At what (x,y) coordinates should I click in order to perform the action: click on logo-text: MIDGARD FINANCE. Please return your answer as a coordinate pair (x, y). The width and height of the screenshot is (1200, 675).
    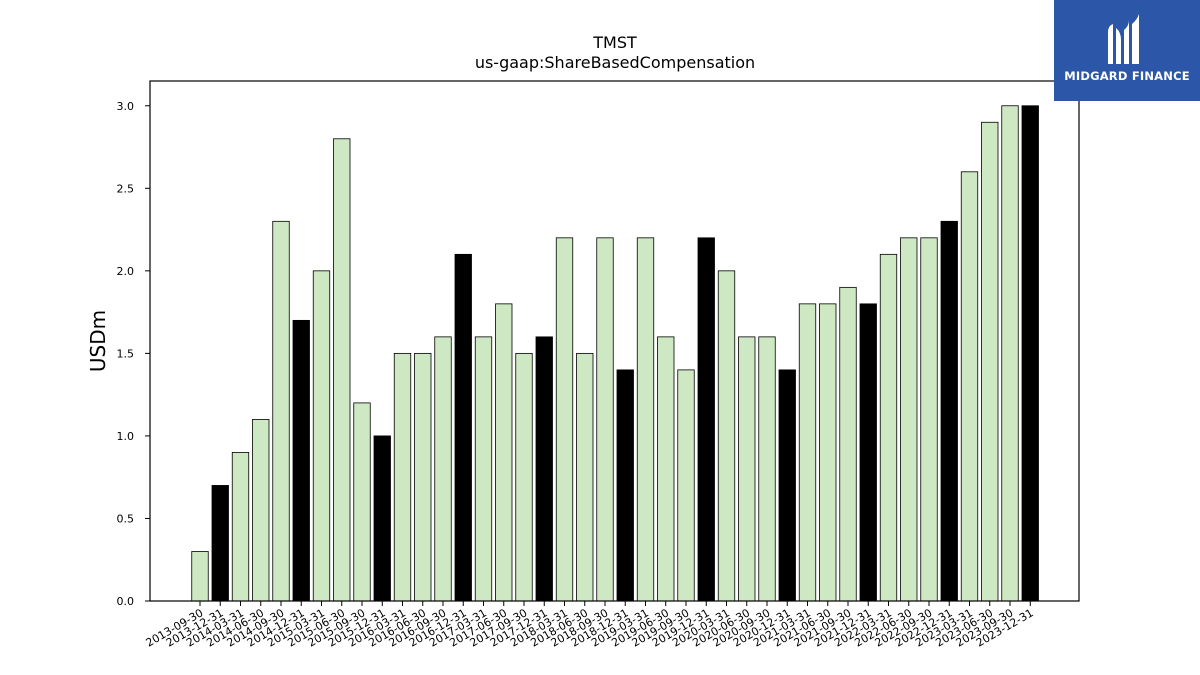
    Looking at the image, I should click on (1127, 76).